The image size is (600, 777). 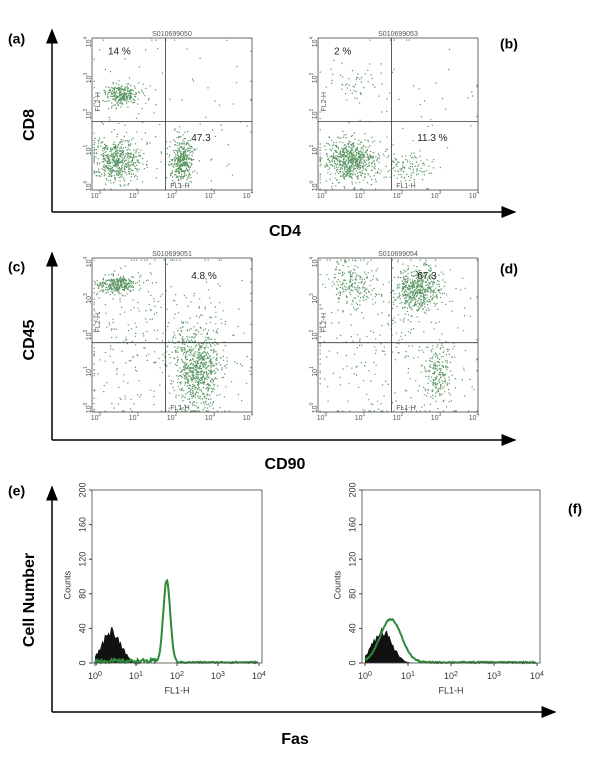 What do you see at coordinates (29, 339) in the screenshot?
I see `row-y-label: CD45` at bounding box center [29, 339].